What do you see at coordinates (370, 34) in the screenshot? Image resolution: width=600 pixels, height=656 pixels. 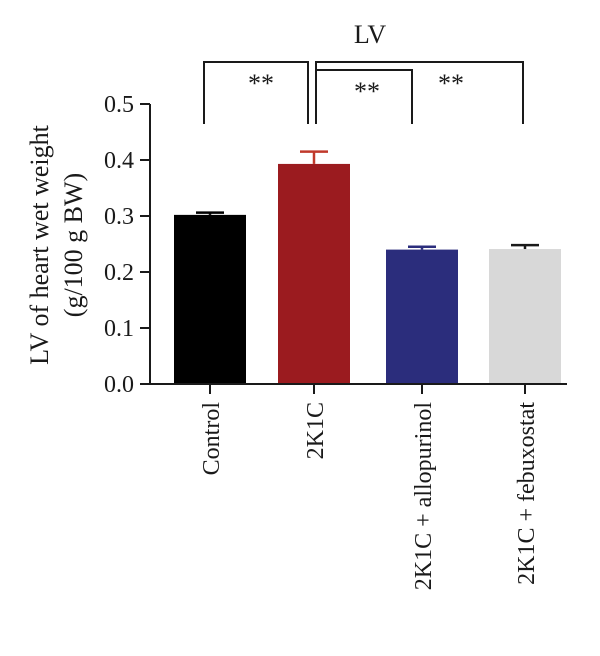 I see `chart-title: LV` at bounding box center [370, 34].